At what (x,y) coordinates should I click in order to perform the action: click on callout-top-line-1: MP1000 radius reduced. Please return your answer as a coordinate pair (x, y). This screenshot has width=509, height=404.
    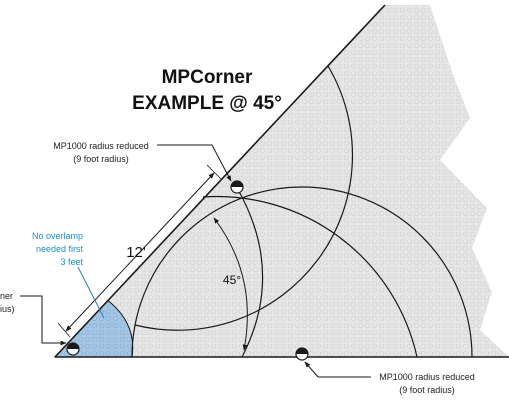
    Looking at the image, I should click on (101, 146).